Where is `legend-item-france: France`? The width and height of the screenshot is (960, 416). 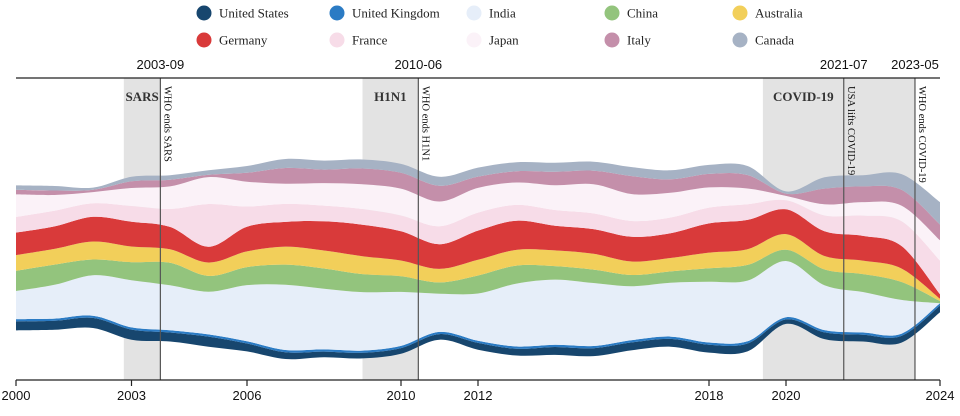
legend-item-france: France is located at coordinates (358, 40).